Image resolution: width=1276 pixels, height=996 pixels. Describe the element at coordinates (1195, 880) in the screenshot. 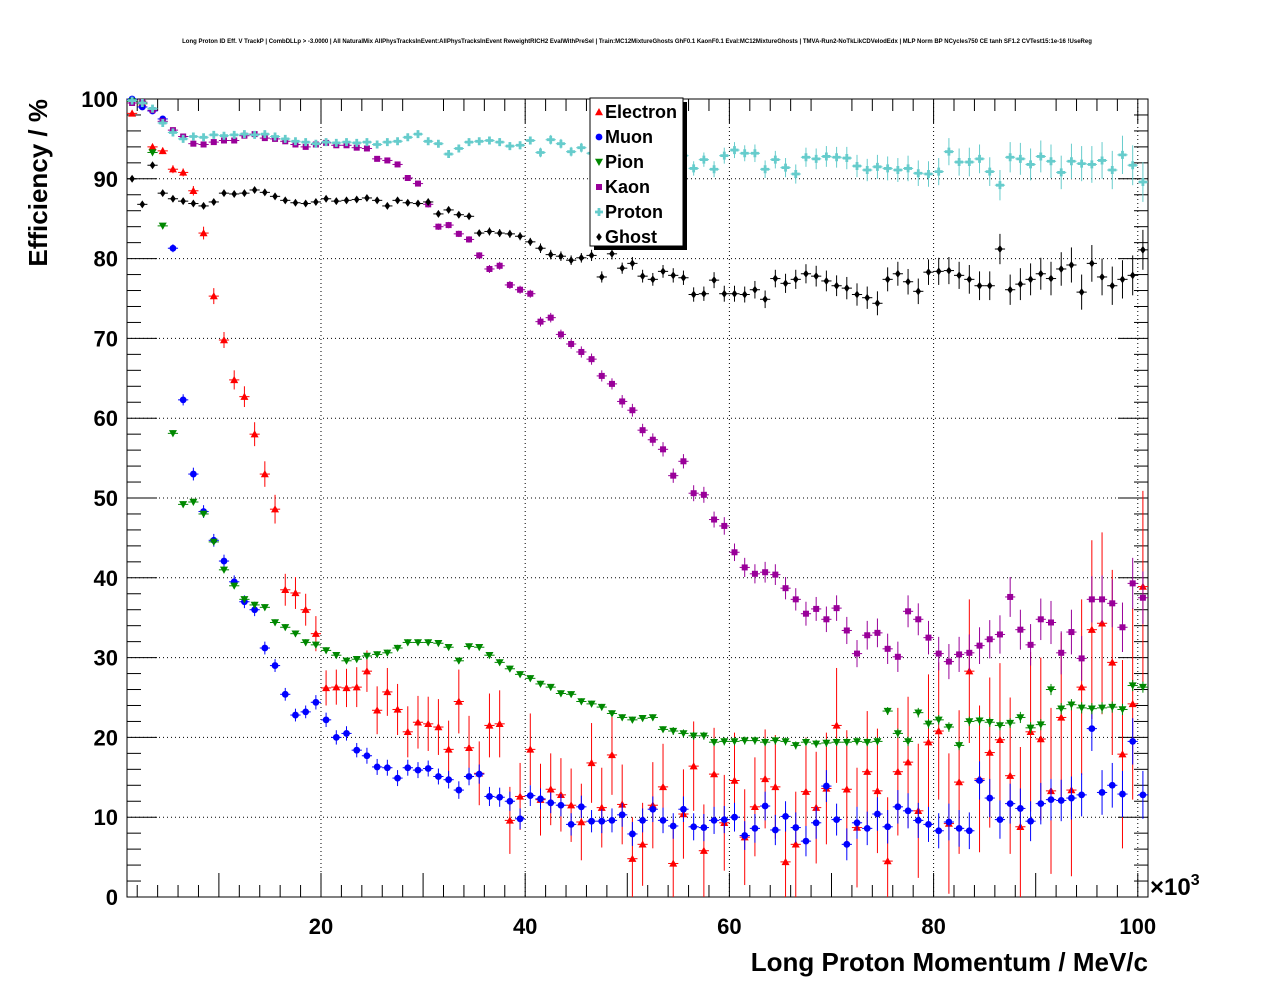

I see `x-multiplier-exponent: 3` at that location.